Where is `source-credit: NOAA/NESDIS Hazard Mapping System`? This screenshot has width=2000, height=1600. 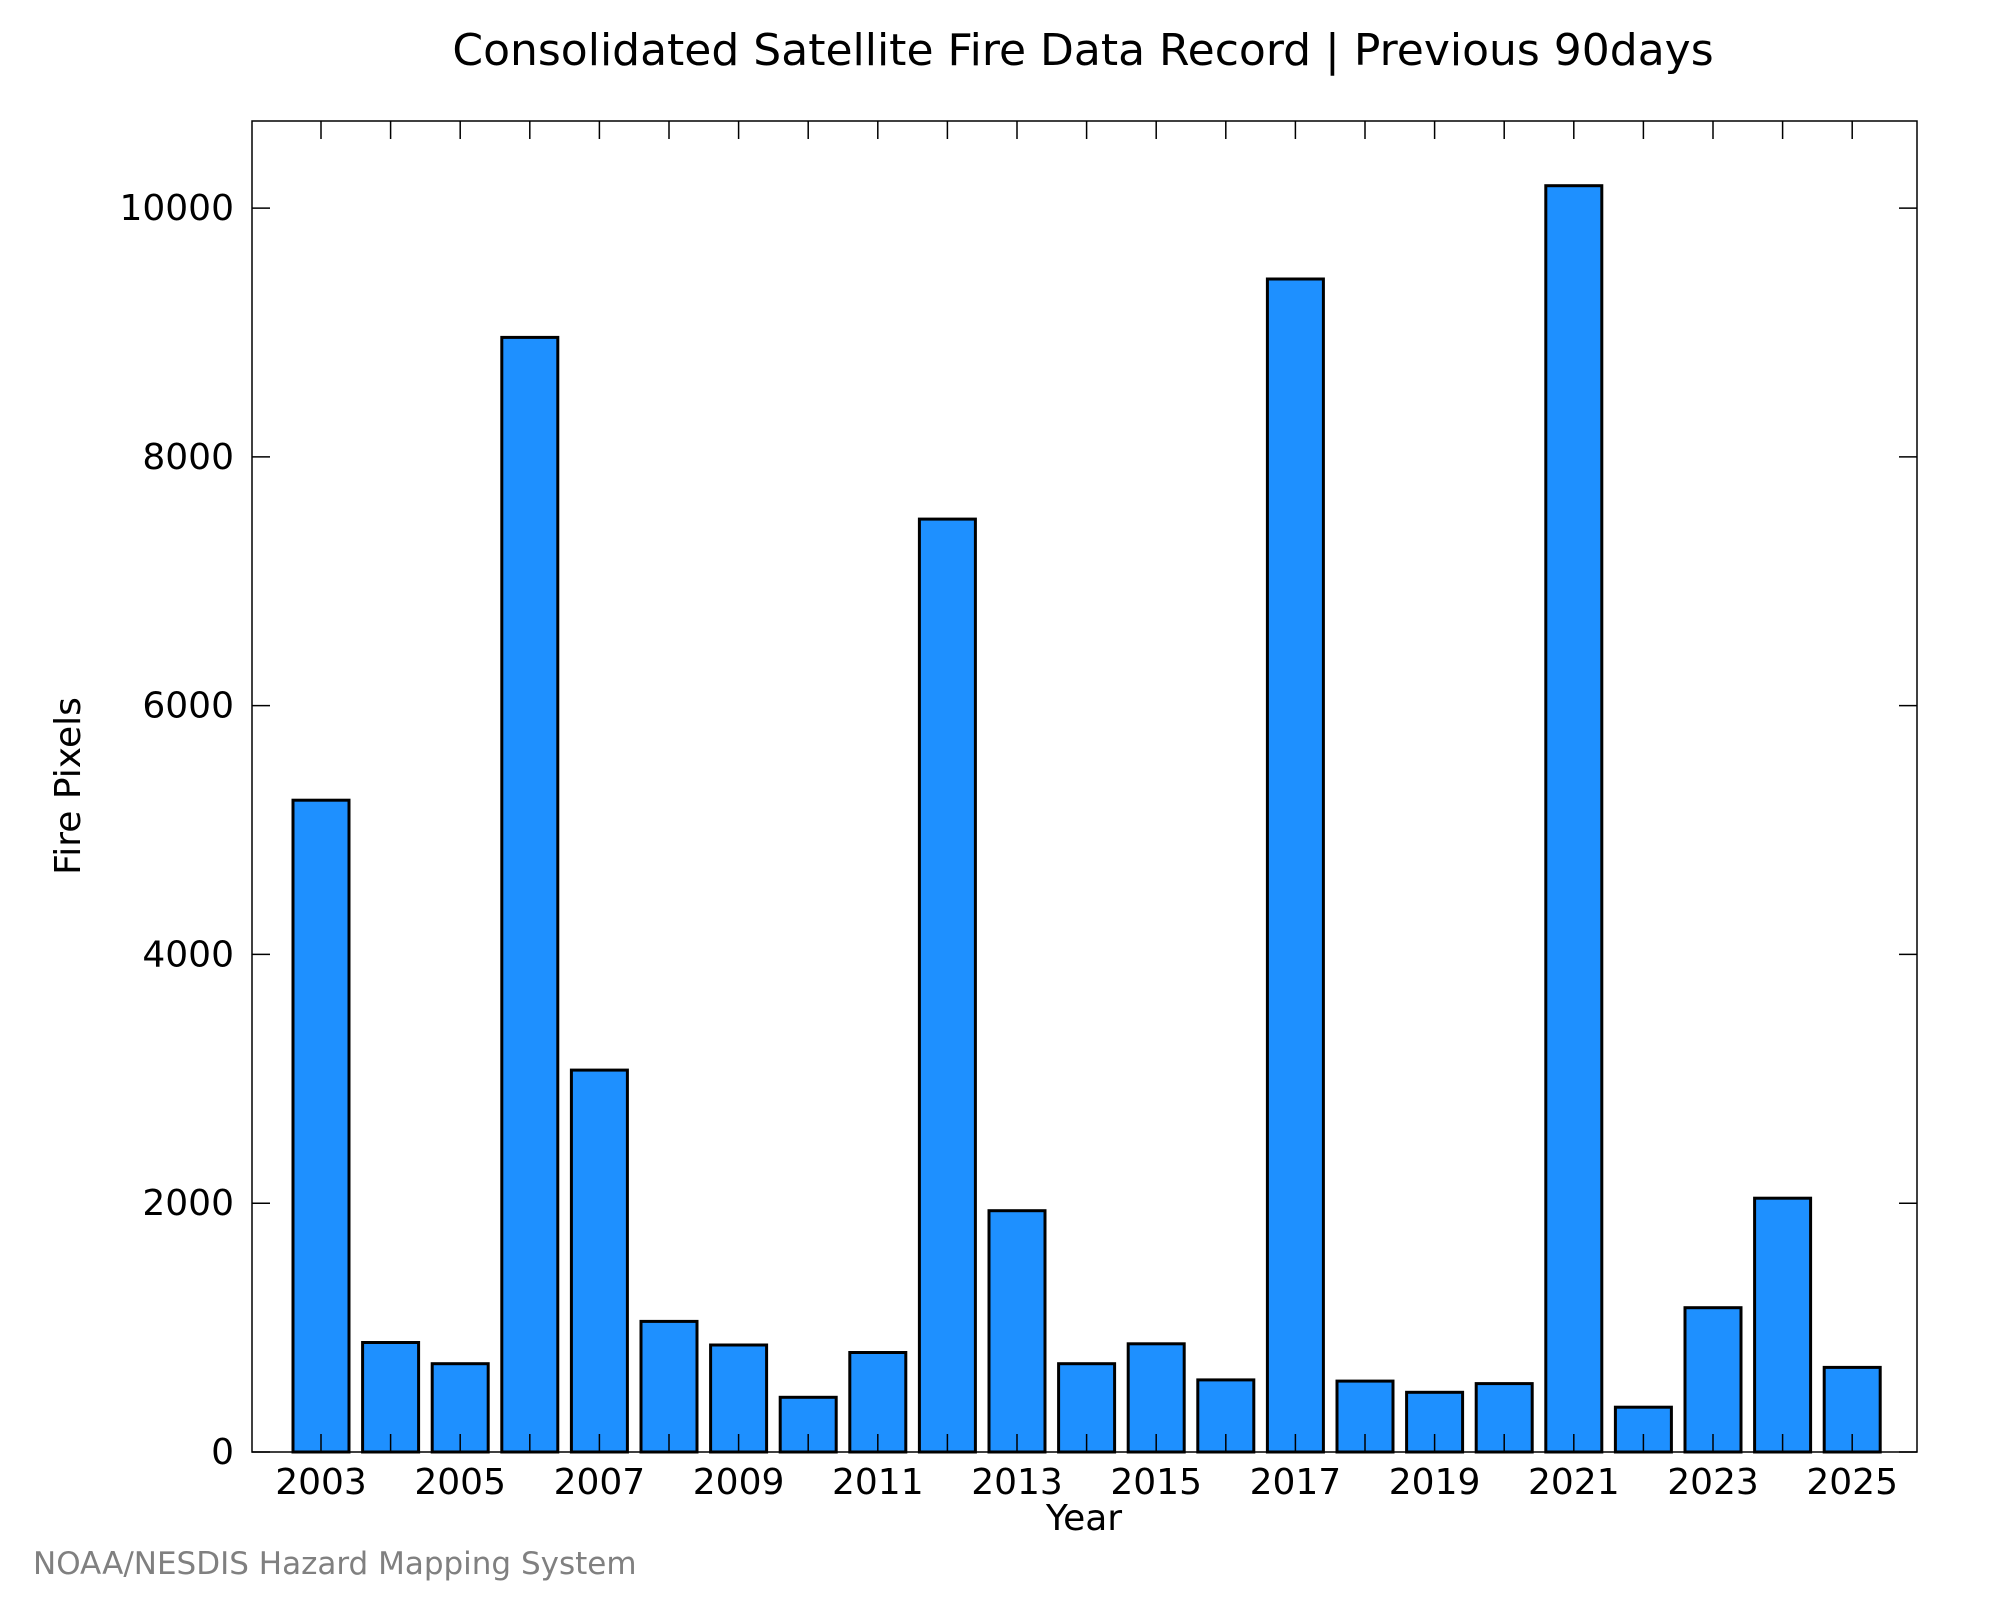
source-credit: NOAA/NESDIS Hazard Mapping System is located at coordinates (335, 1564).